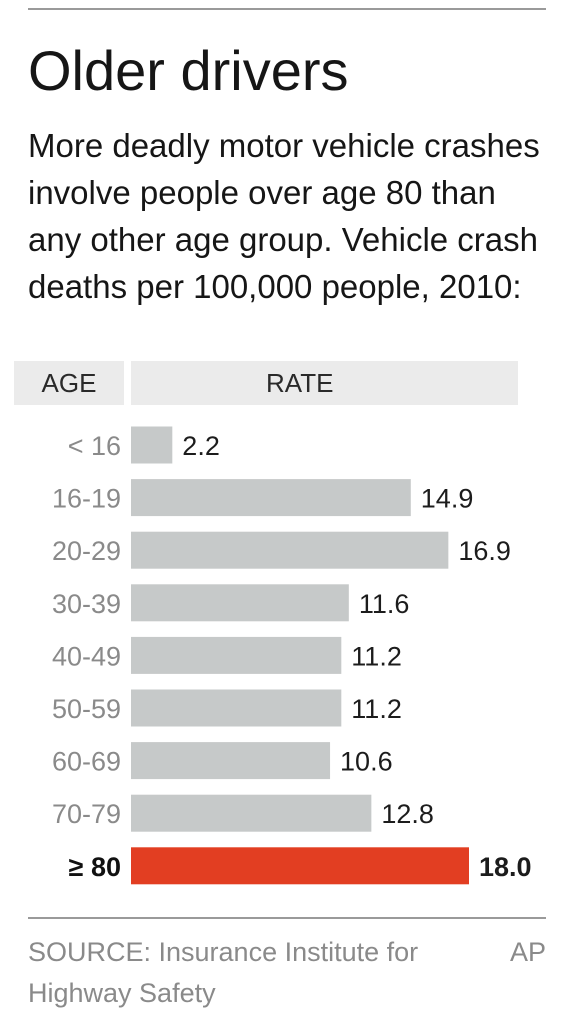 The image size is (568, 1024). What do you see at coordinates (86, 499) in the screenshot?
I see `age-label: 16-19` at bounding box center [86, 499].